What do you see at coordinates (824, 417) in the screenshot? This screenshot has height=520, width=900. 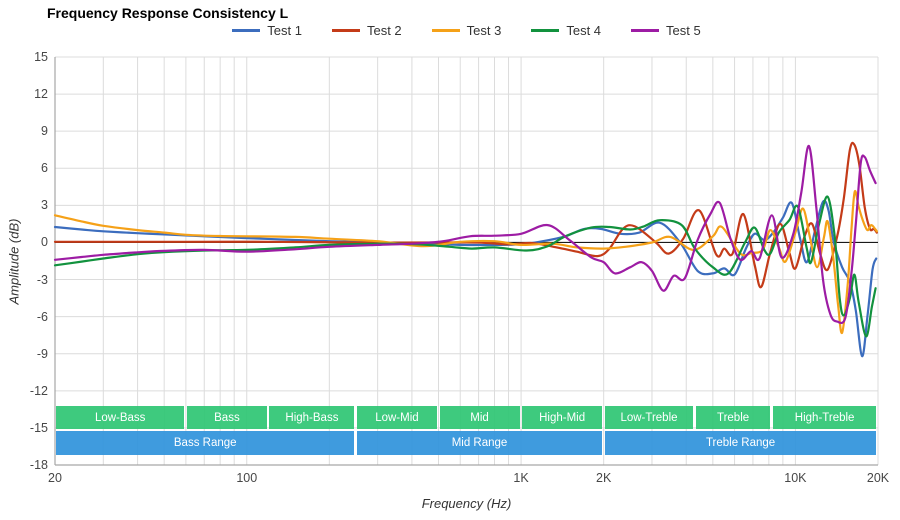 I see `band-high-treble: High-Treble` at bounding box center [824, 417].